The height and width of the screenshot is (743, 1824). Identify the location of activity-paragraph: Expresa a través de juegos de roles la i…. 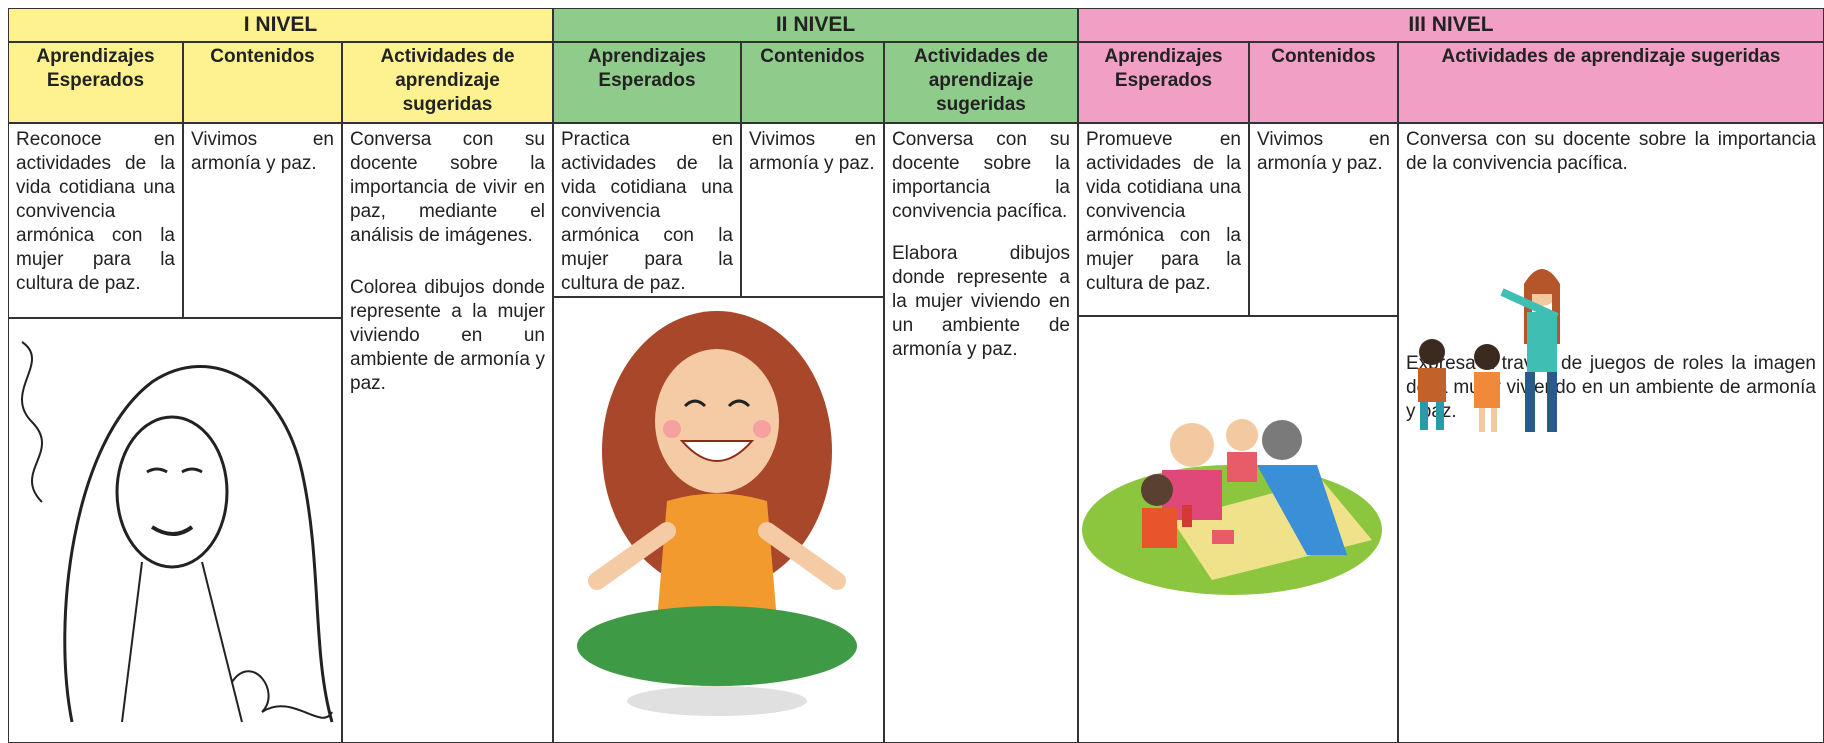
(1611, 387).